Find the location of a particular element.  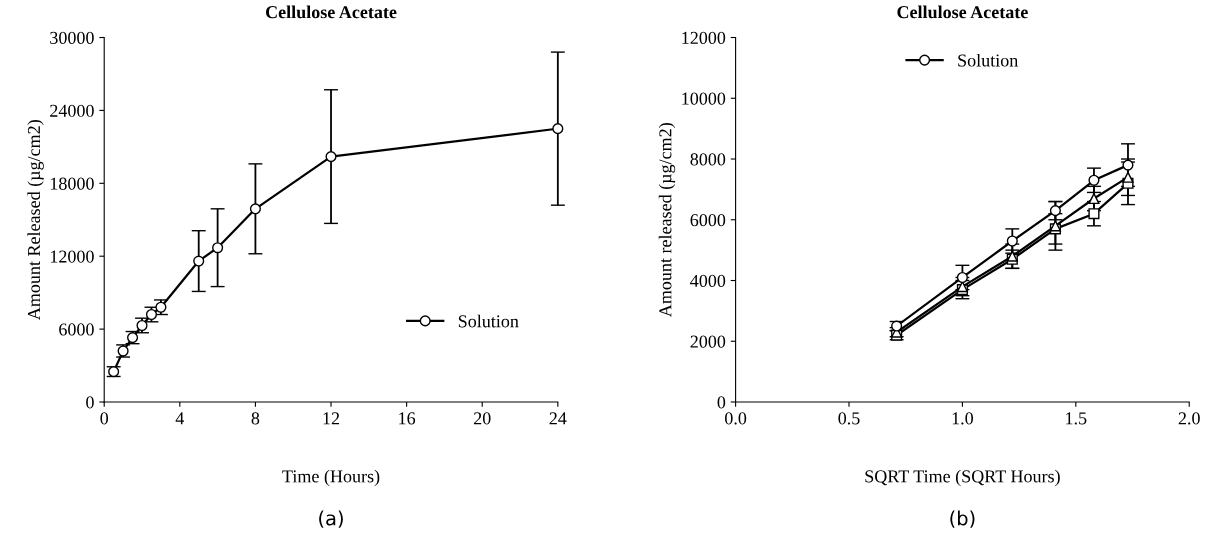

y-tick-label: 2000 is located at coordinates (708, 341).